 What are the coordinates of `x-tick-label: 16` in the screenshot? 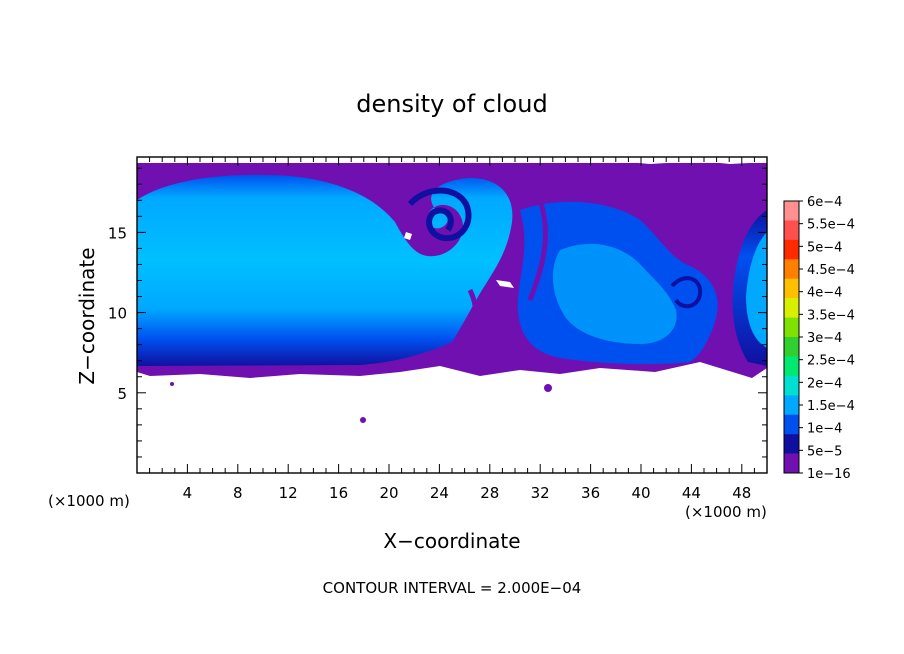 It's located at (338, 493).